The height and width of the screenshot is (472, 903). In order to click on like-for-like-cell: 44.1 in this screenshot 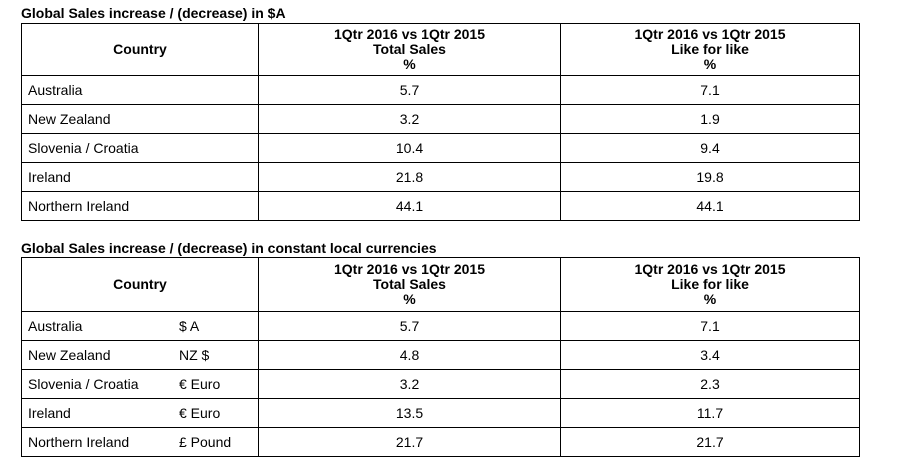, I will do `click(710, 206)`.